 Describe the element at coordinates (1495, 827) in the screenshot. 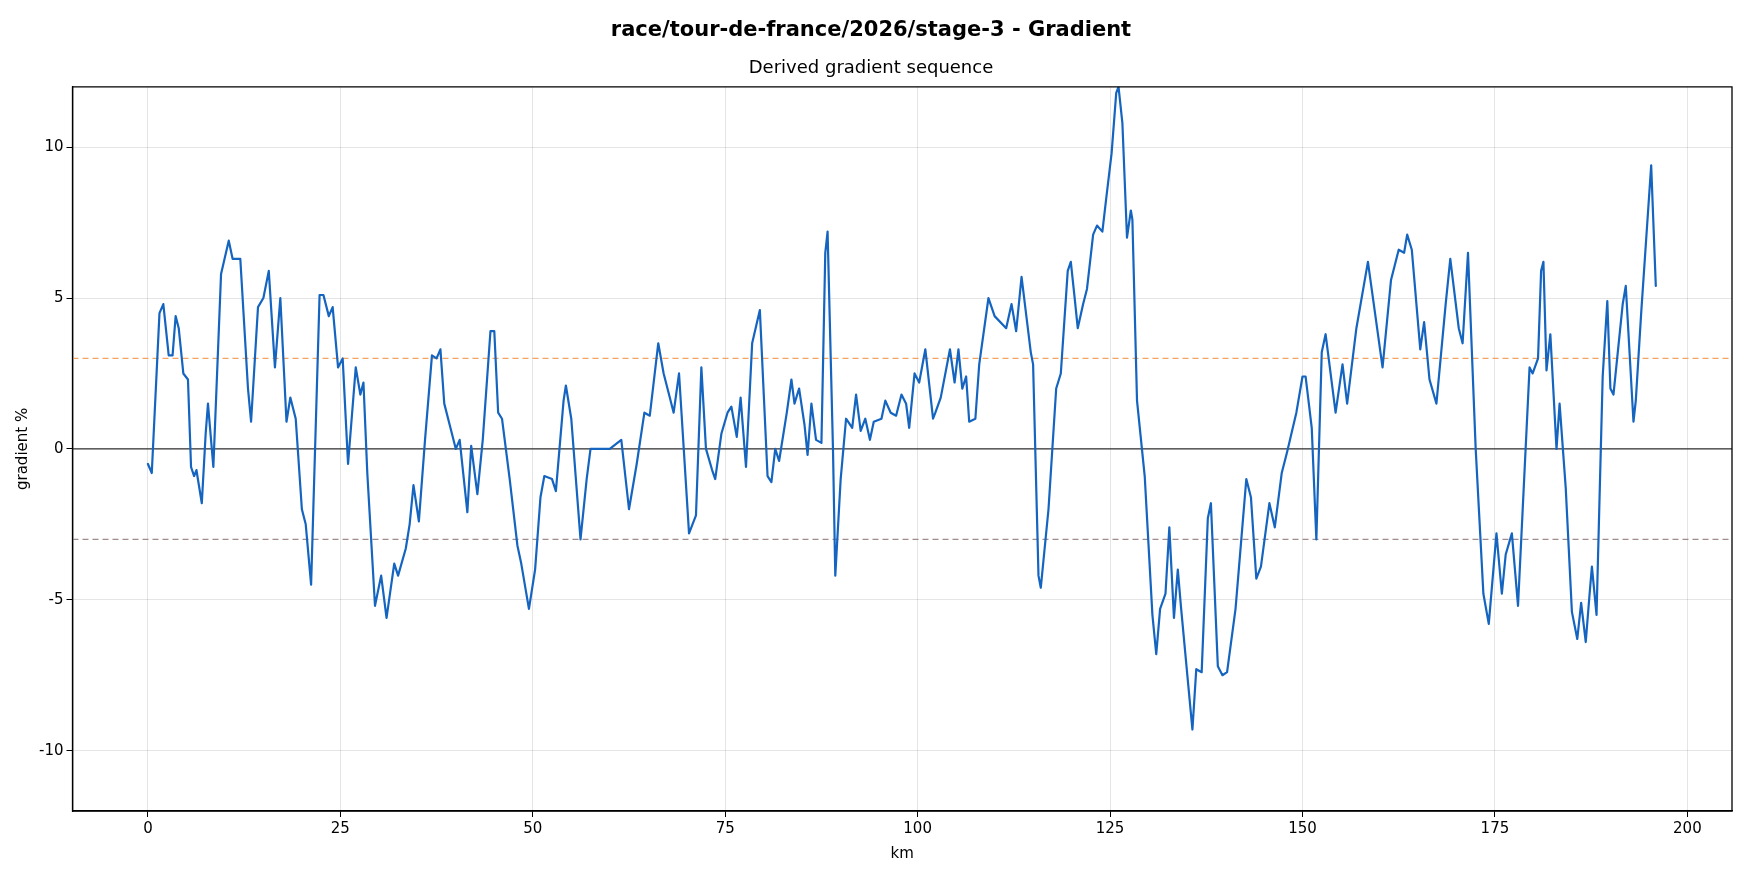

I see `x-tick-label: 175` at that location.